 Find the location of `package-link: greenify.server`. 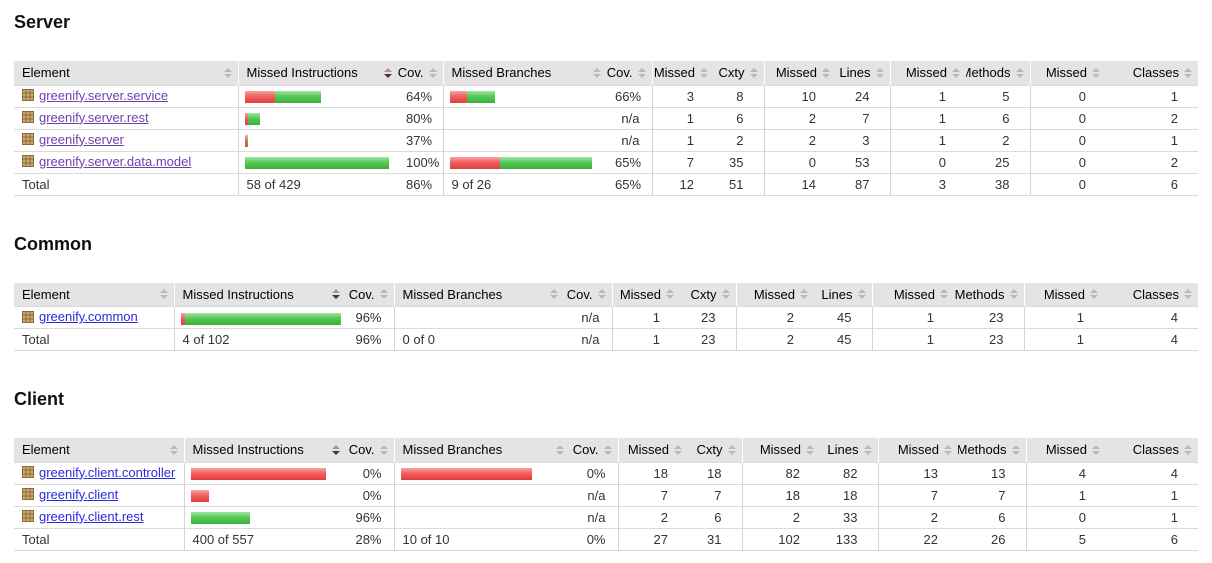

package-link: greenify.server is located at coordinates (73, 139).